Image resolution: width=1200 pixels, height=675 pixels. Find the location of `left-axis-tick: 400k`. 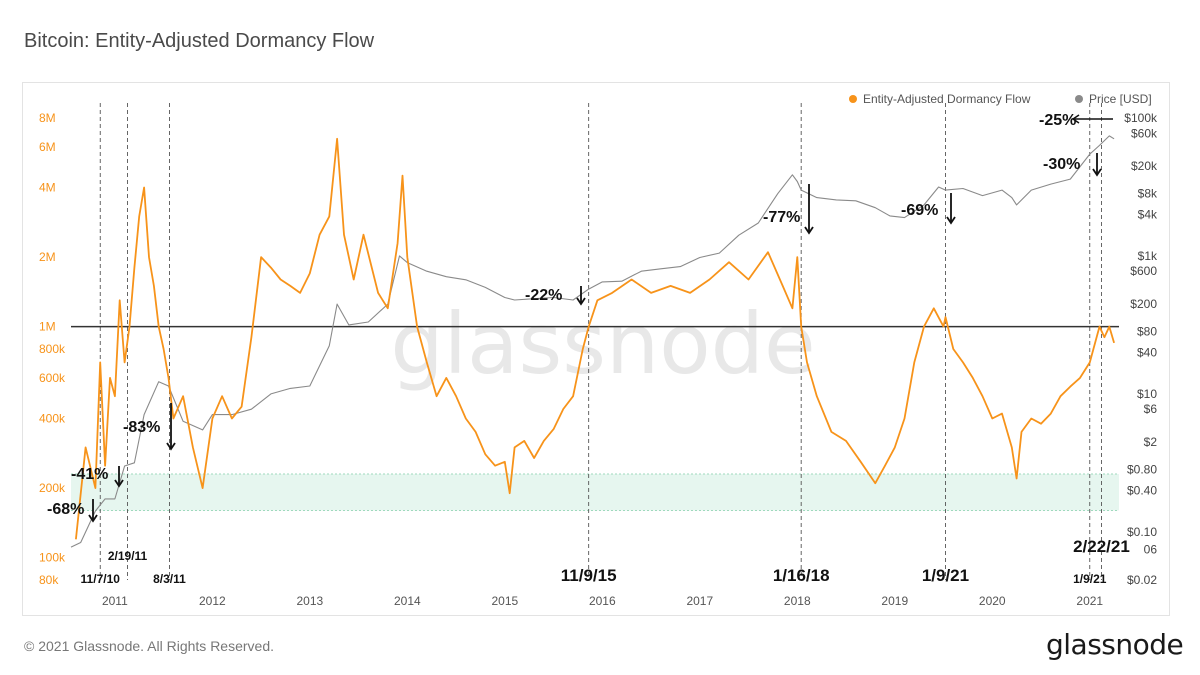

left-axis-tick: 400k is located at coordinates (52, 419).